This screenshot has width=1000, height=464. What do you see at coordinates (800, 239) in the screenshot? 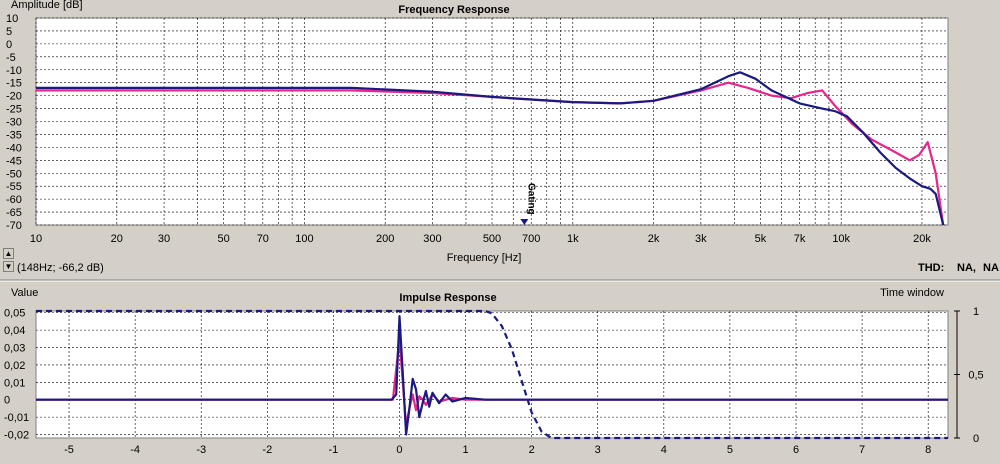
I see `frequency-x-tick-label: 7k` at bounding box center [800, 239].